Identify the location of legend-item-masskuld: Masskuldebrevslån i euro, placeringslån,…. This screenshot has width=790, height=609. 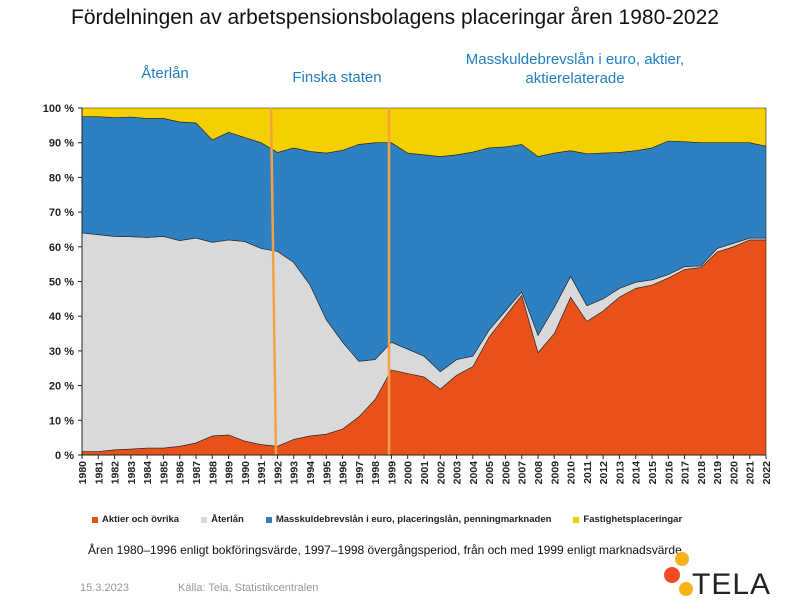
(408, 519).